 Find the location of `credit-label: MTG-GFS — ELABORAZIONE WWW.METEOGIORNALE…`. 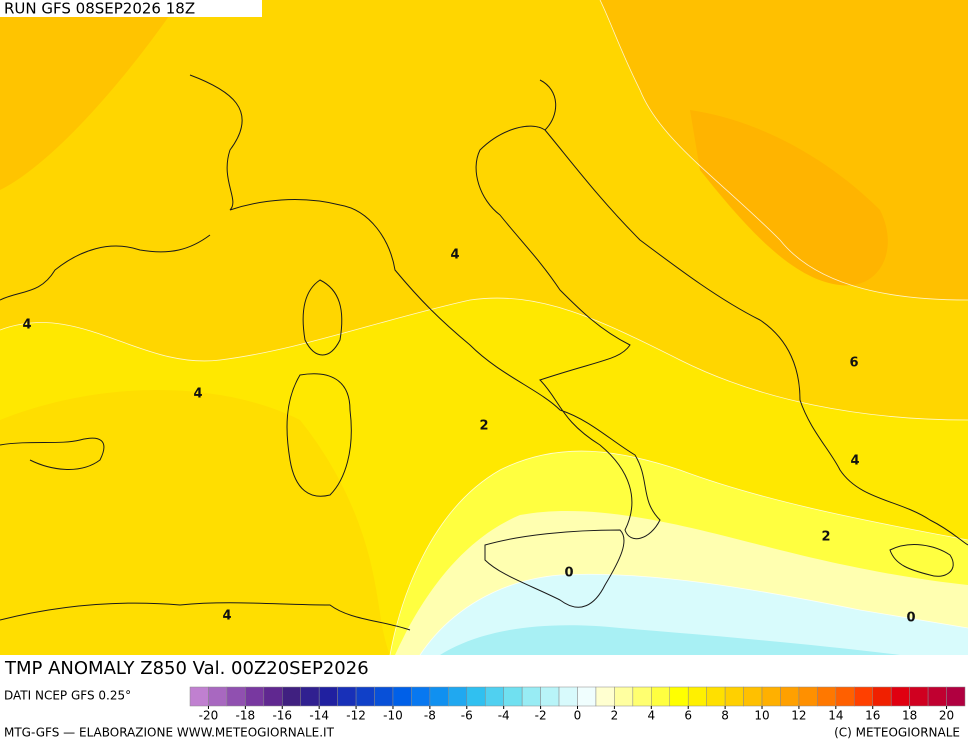

credit-label: MTG-GFS — ELABORAZIONE WWW.METEOGIORNALE… is located at coordinates (169, 733).